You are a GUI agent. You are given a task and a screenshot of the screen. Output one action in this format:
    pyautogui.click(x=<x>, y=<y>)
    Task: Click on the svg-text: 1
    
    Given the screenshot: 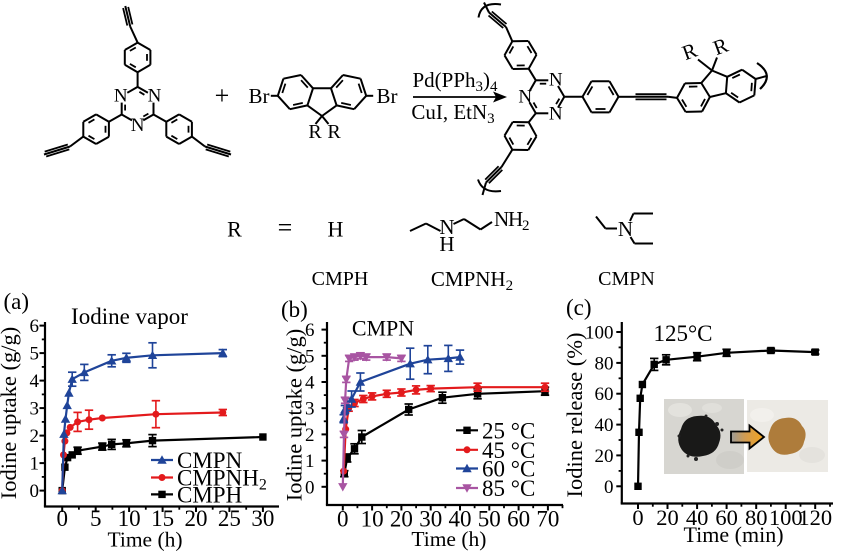 What is the action you would take?
    pyautogui.click(x=35, y=464)
    